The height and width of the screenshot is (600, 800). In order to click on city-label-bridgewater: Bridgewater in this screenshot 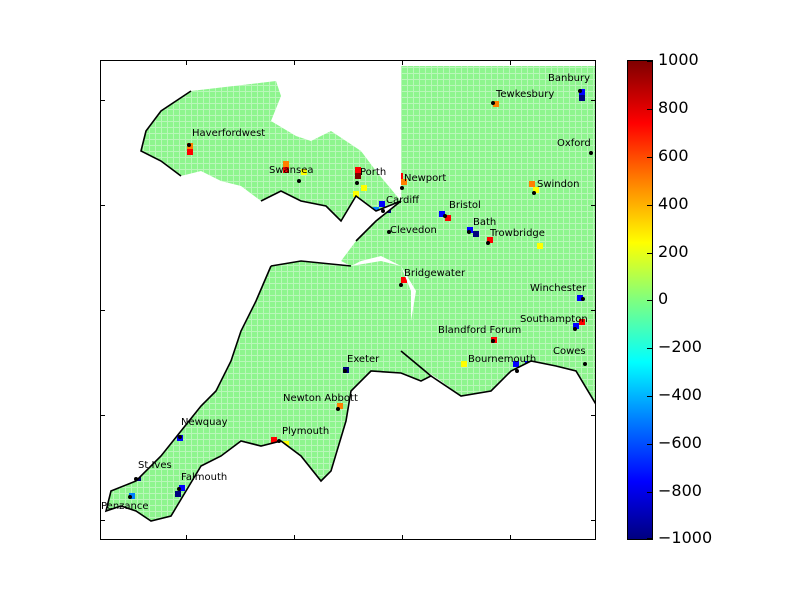, I will do `click(435, 273)`.